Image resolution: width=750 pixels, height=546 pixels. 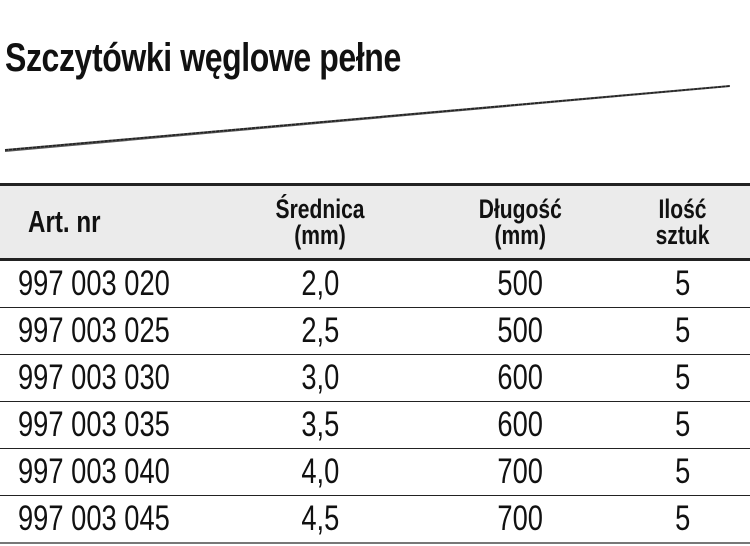 What do you see at coordinates (520, 222) in the screenshot?
I see `header-dlugosc: Długość (mm)` at bounding box center [520, 222].